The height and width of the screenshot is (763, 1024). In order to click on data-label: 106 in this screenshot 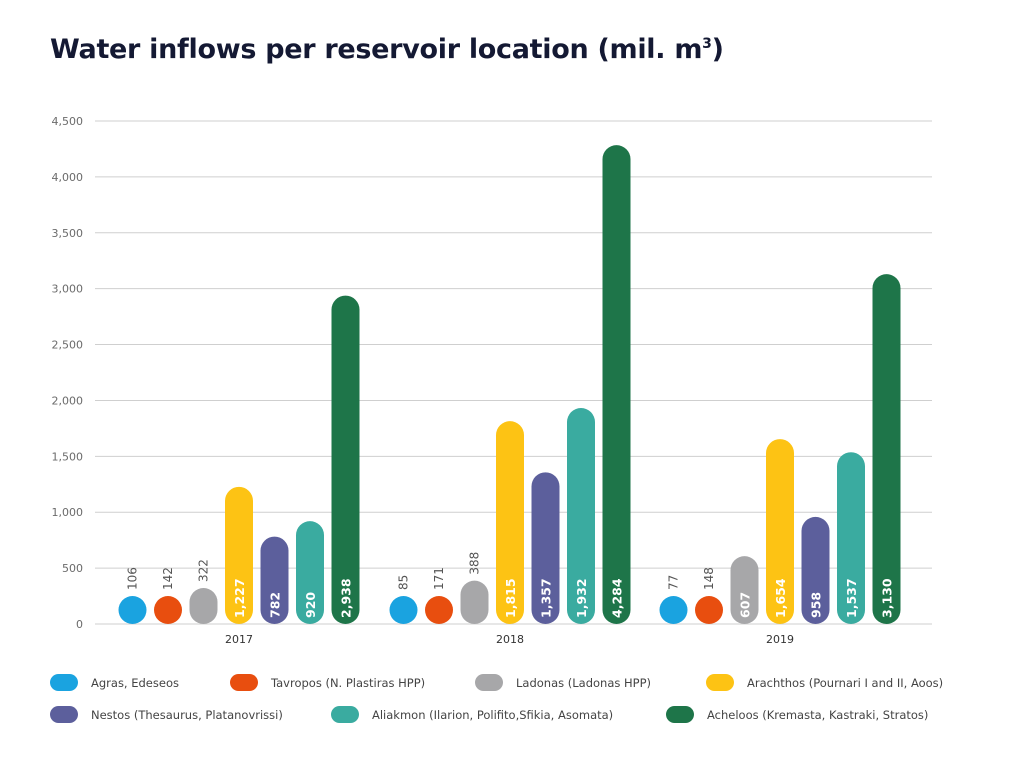, I will do `click(133, 578)`.